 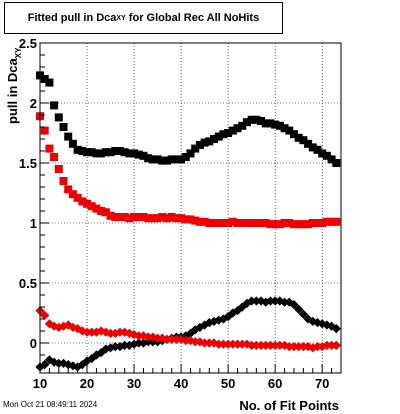 I want to click on y-tick-label: 0, so click(x=33, y=343).